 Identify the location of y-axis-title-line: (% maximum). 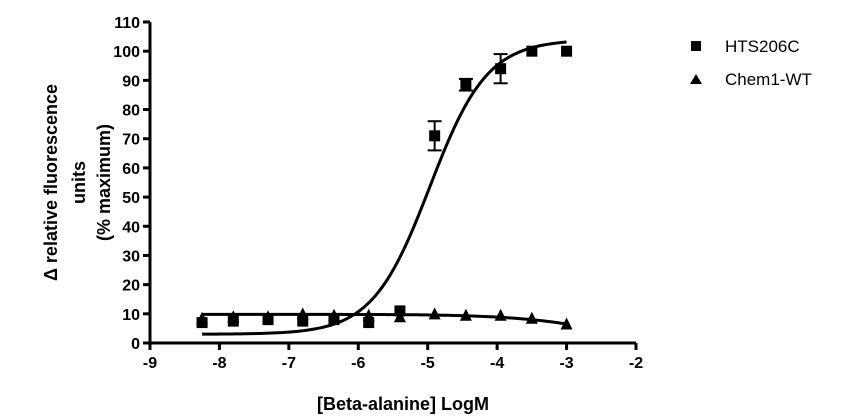
(104, 182).